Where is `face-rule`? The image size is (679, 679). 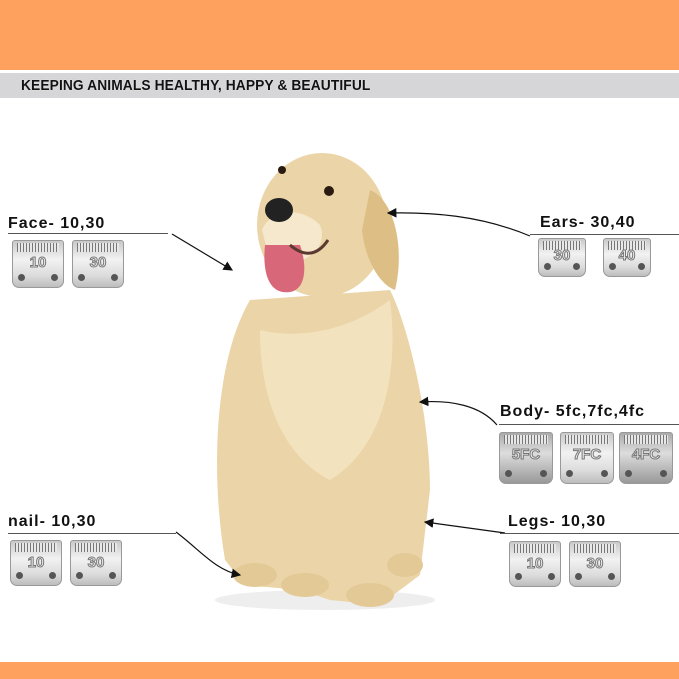 face-rule is located at coordinates (88, 233).